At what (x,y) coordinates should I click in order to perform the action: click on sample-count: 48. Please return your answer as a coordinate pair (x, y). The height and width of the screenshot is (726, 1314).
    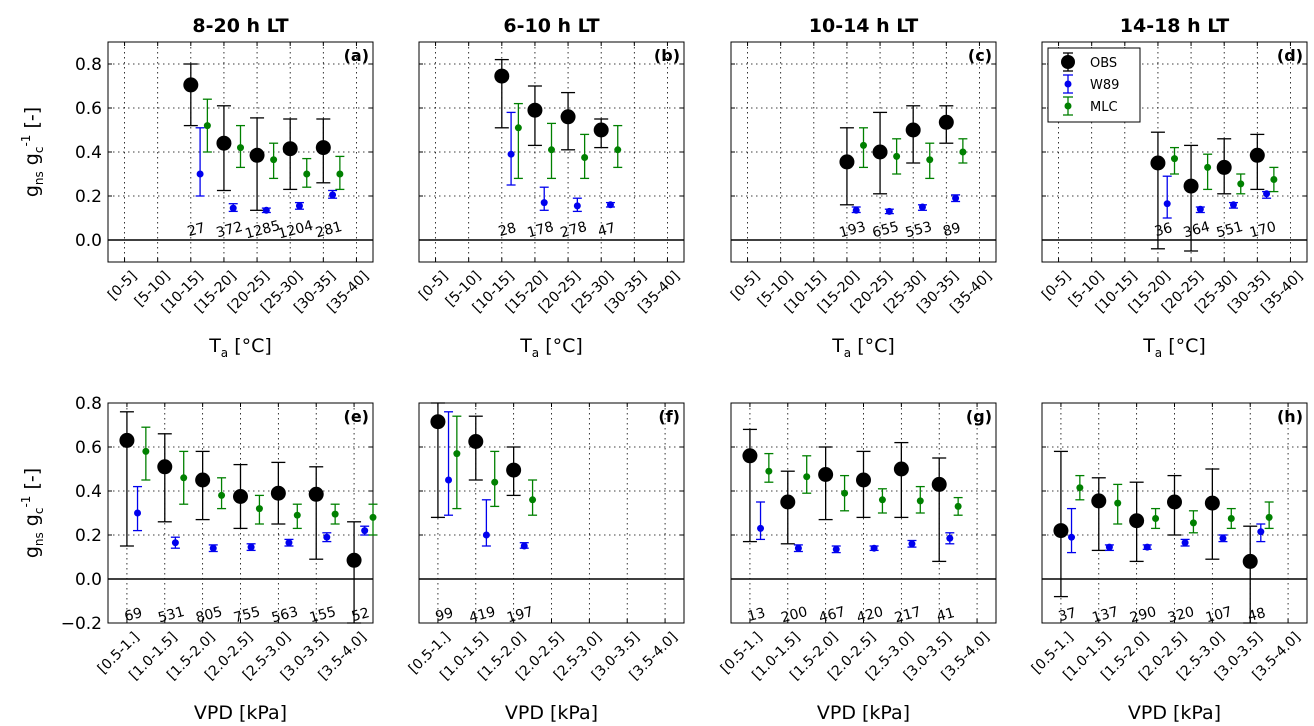
    Looking at the image, I should click on (1256, 615).